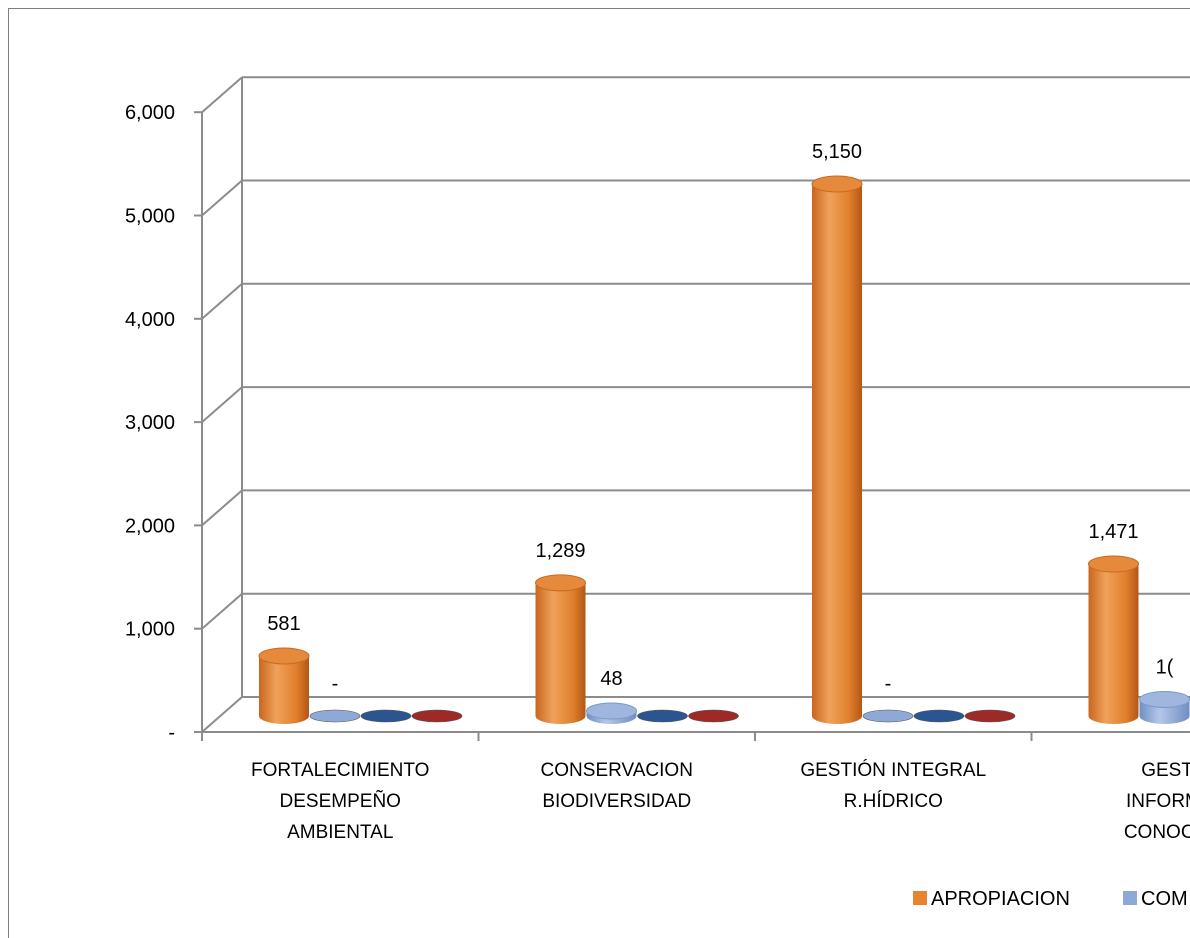  What do you see at coordinates (150, 423) in the screenshot?
I see `y-tick-label: 3,000` at bounding box center [150, 423].